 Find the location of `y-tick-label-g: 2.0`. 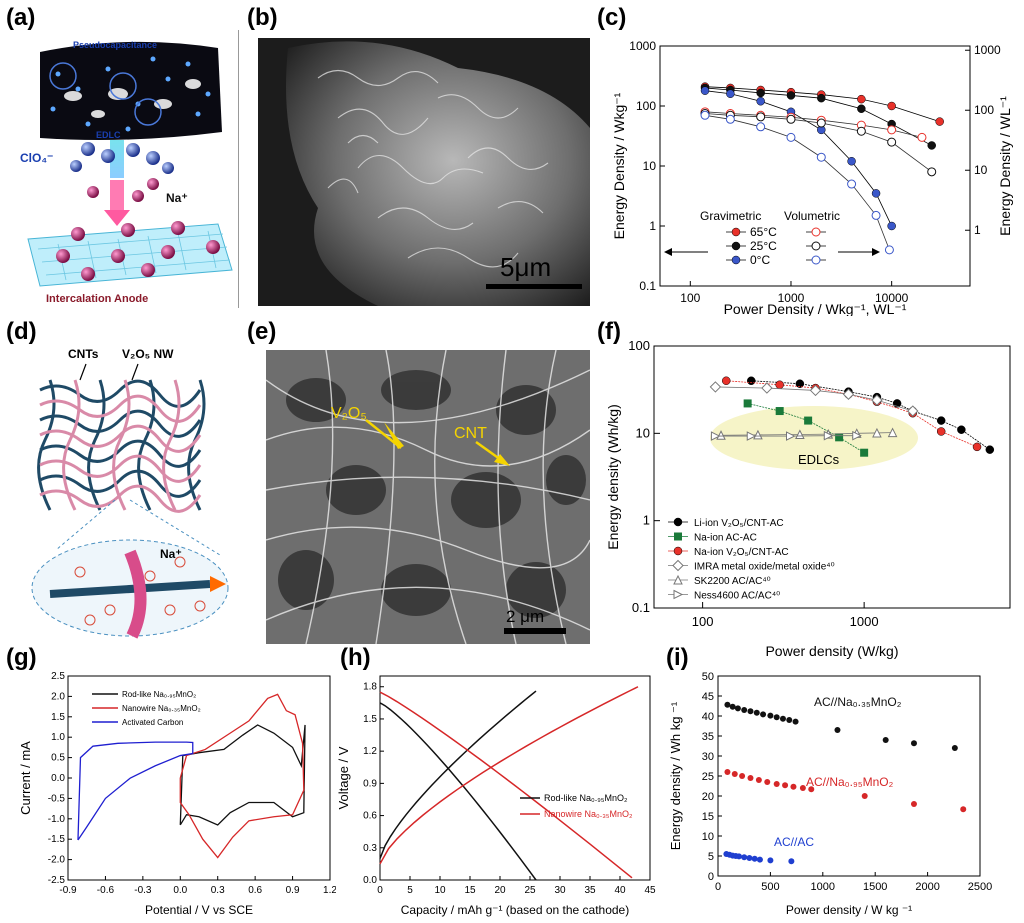

y-tick-label-g: 2.0 is located at coordinates (58, 696).